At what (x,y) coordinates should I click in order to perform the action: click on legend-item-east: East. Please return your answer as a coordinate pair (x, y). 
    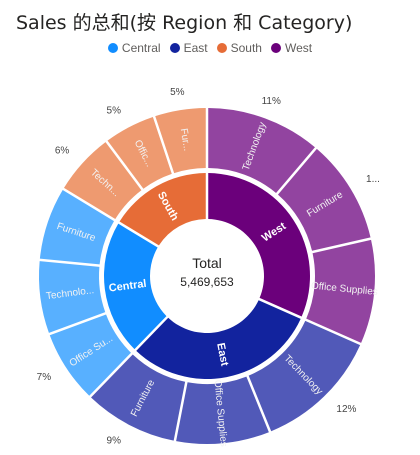
    Looking at the image, I should click on (188, 48).